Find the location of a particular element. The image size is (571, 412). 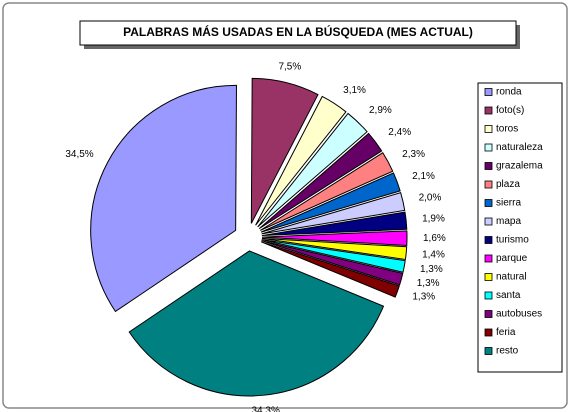

data-label: 34,3% is located at coordinates (266, 409).